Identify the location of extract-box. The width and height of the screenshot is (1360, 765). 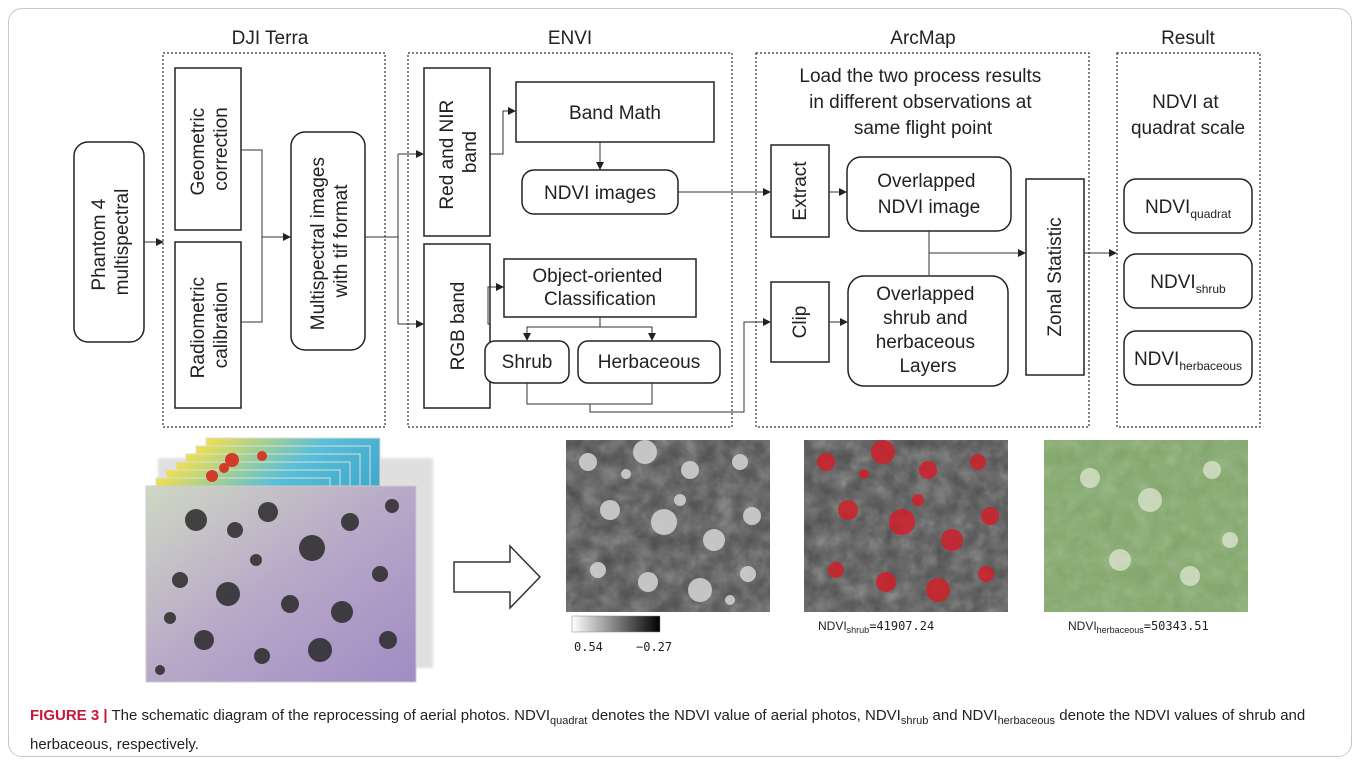
(800, 191).